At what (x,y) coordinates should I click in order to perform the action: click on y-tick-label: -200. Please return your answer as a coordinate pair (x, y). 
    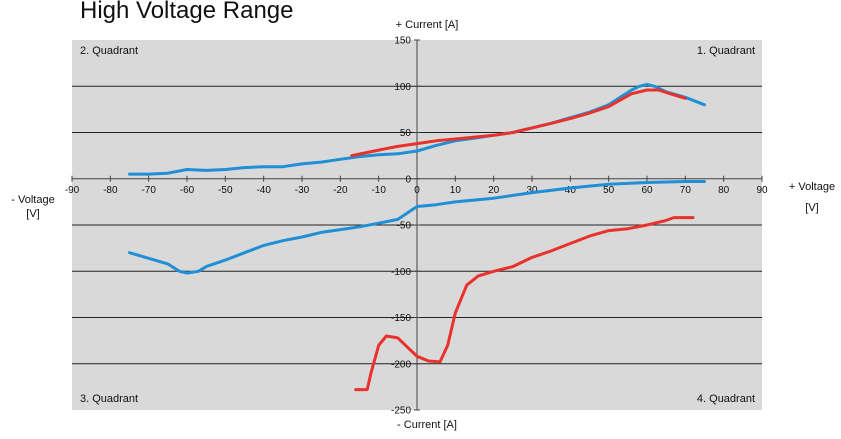
    Looking at the image, I should click on (401, 364).